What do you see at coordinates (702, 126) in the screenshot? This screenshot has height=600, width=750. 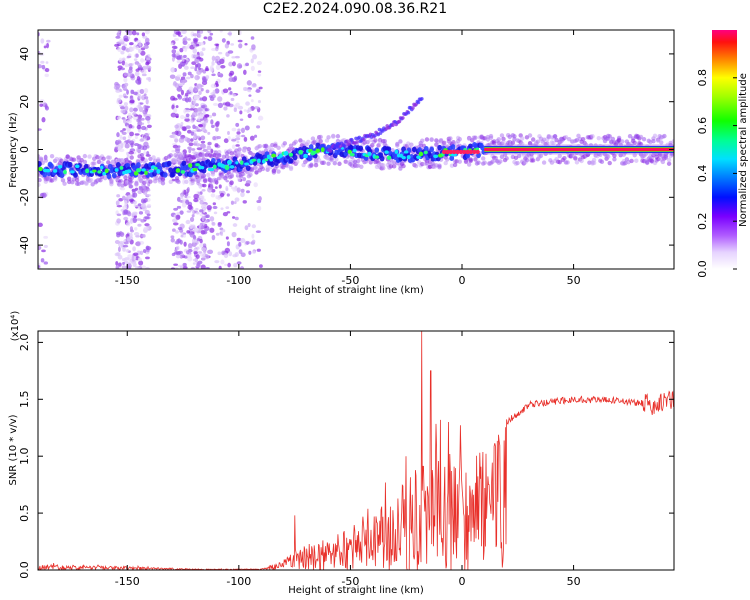 I see `colorbar-tick-label: 0.6` at bounding box center [702, 126].